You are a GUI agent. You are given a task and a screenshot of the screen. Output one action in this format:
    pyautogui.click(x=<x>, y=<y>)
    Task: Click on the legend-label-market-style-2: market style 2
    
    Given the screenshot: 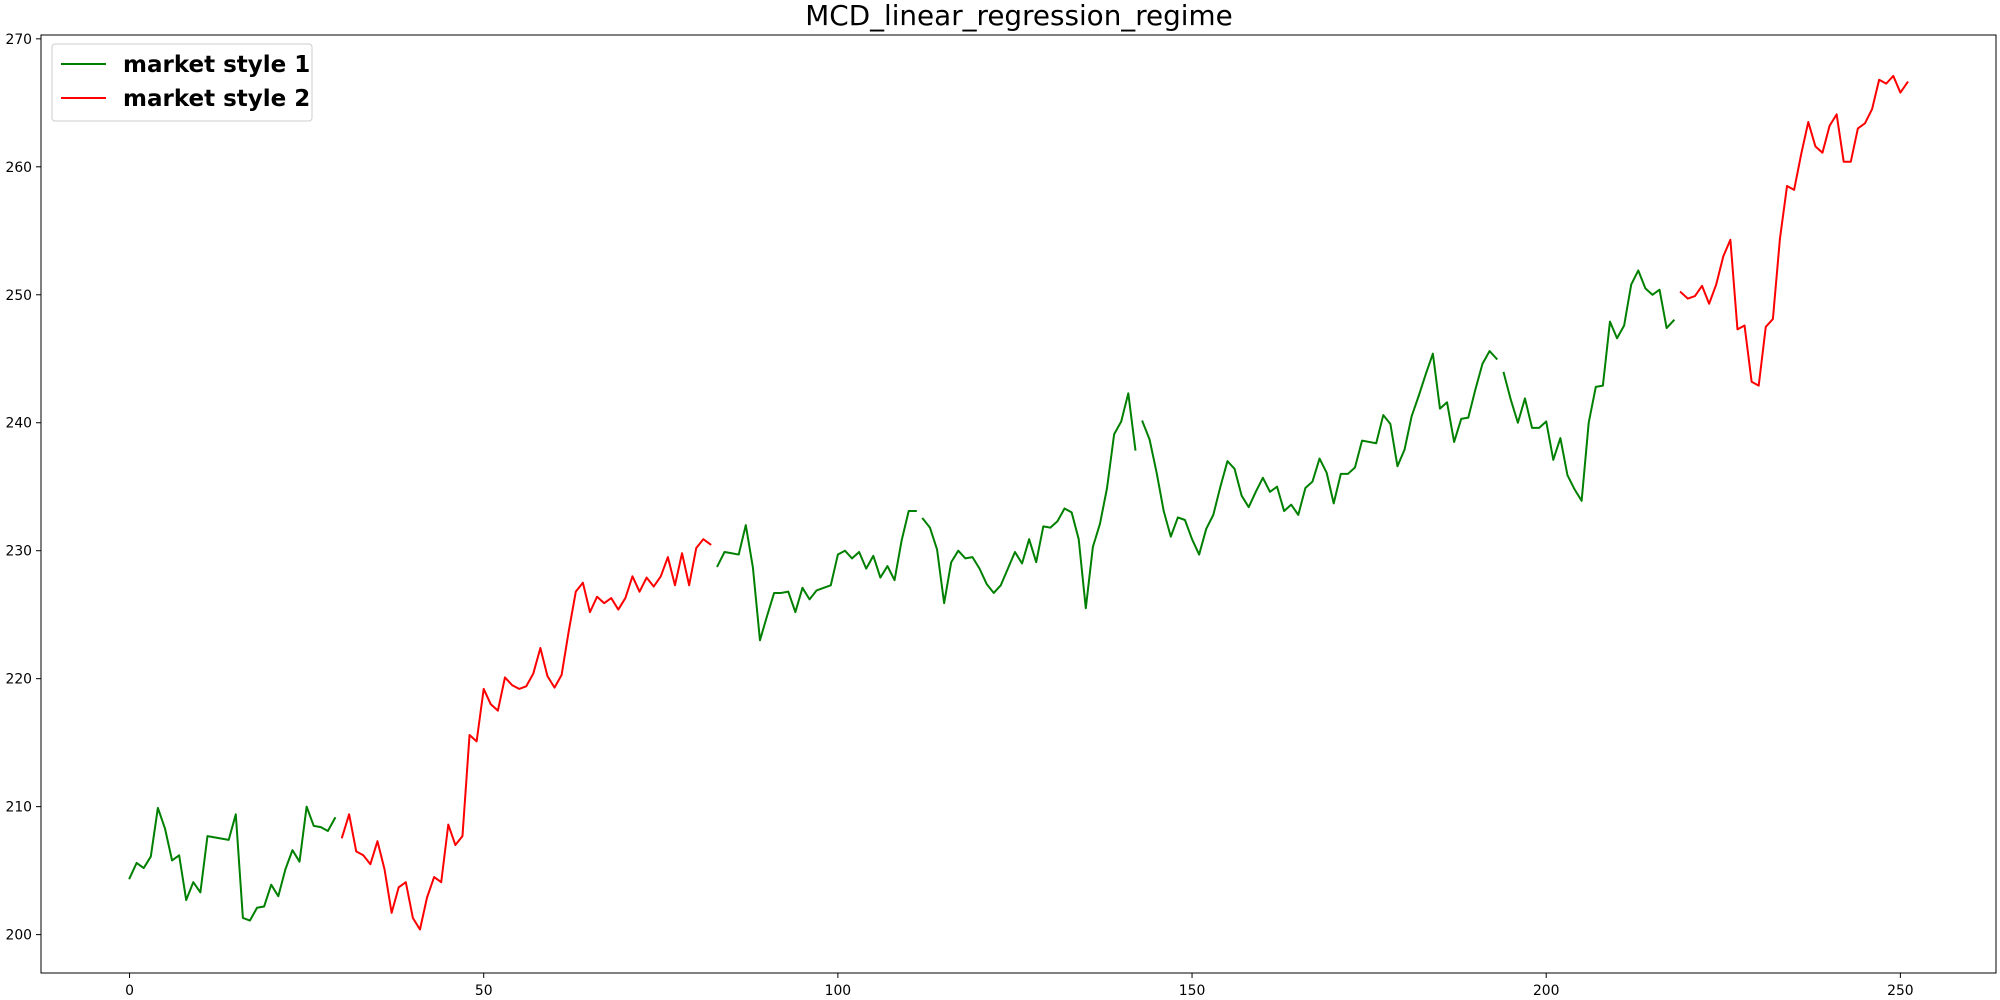 What is the action you would take?
    pyautogui.click(x=216, y=99)
    